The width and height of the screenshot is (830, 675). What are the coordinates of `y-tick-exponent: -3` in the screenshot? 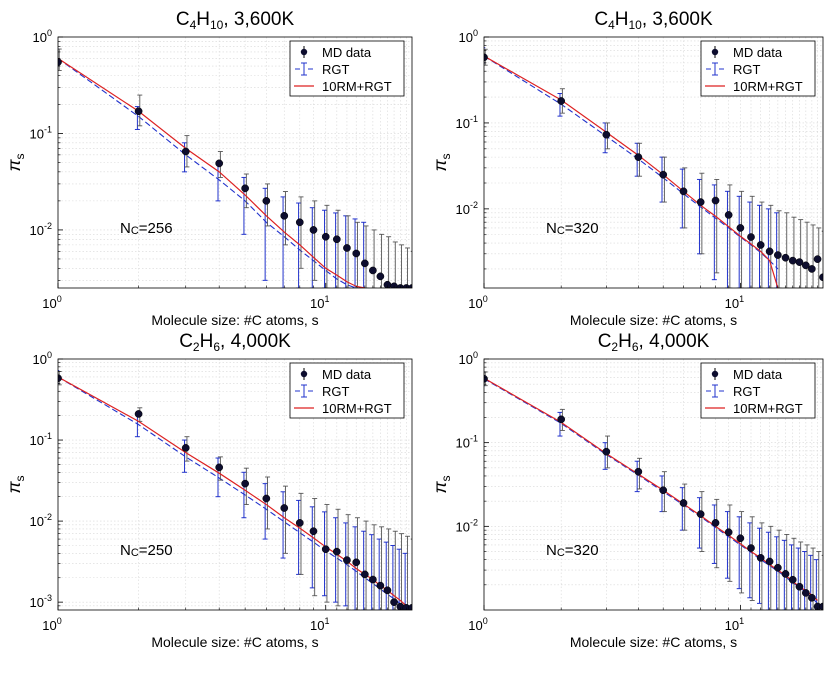 It's located at (48, 598).